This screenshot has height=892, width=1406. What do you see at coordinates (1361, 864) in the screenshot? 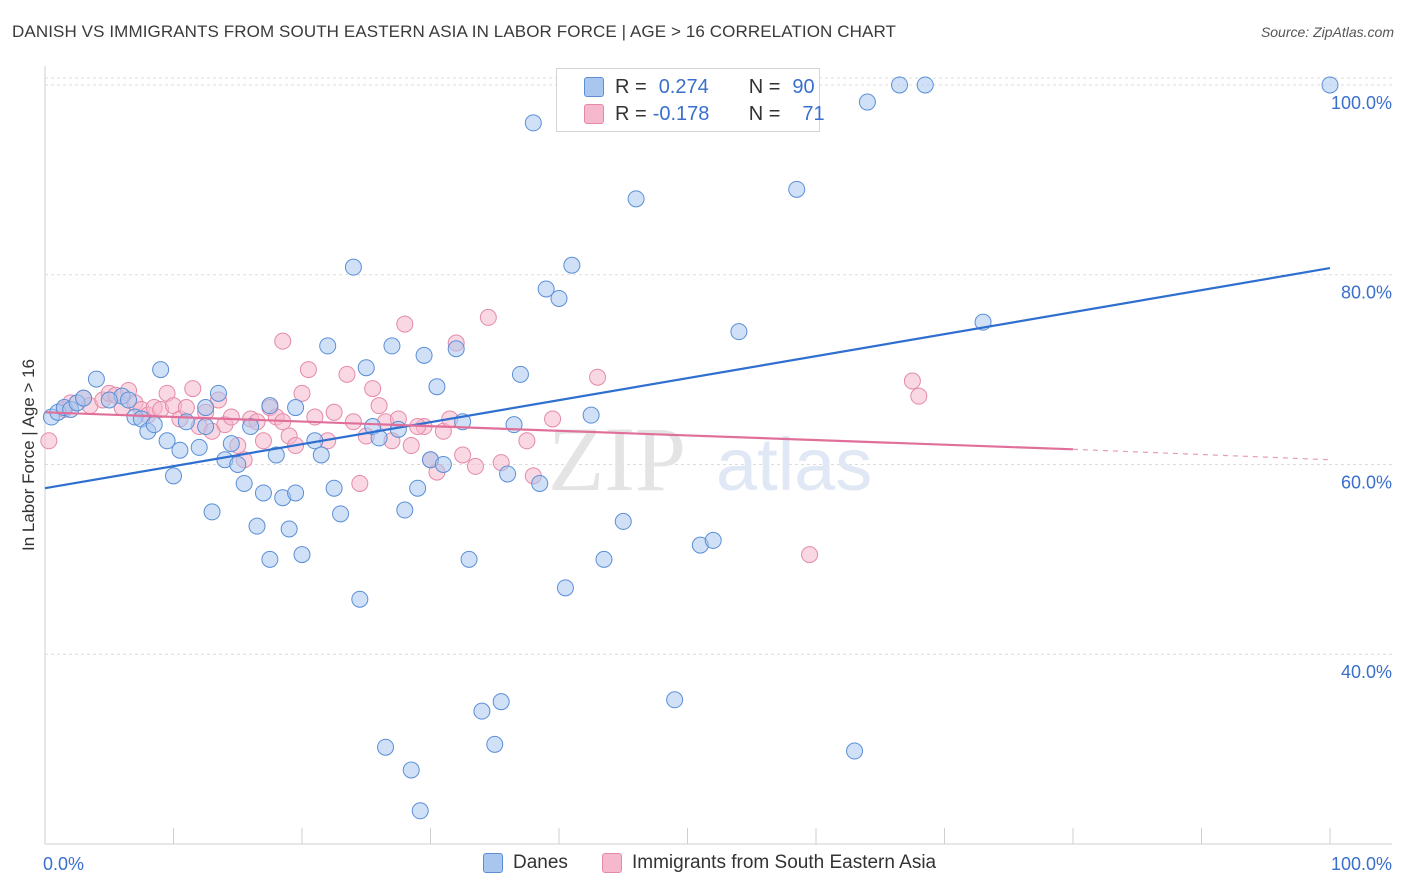
I see `x-tick-label: 100.0%` at bounding box center [1361, 864].